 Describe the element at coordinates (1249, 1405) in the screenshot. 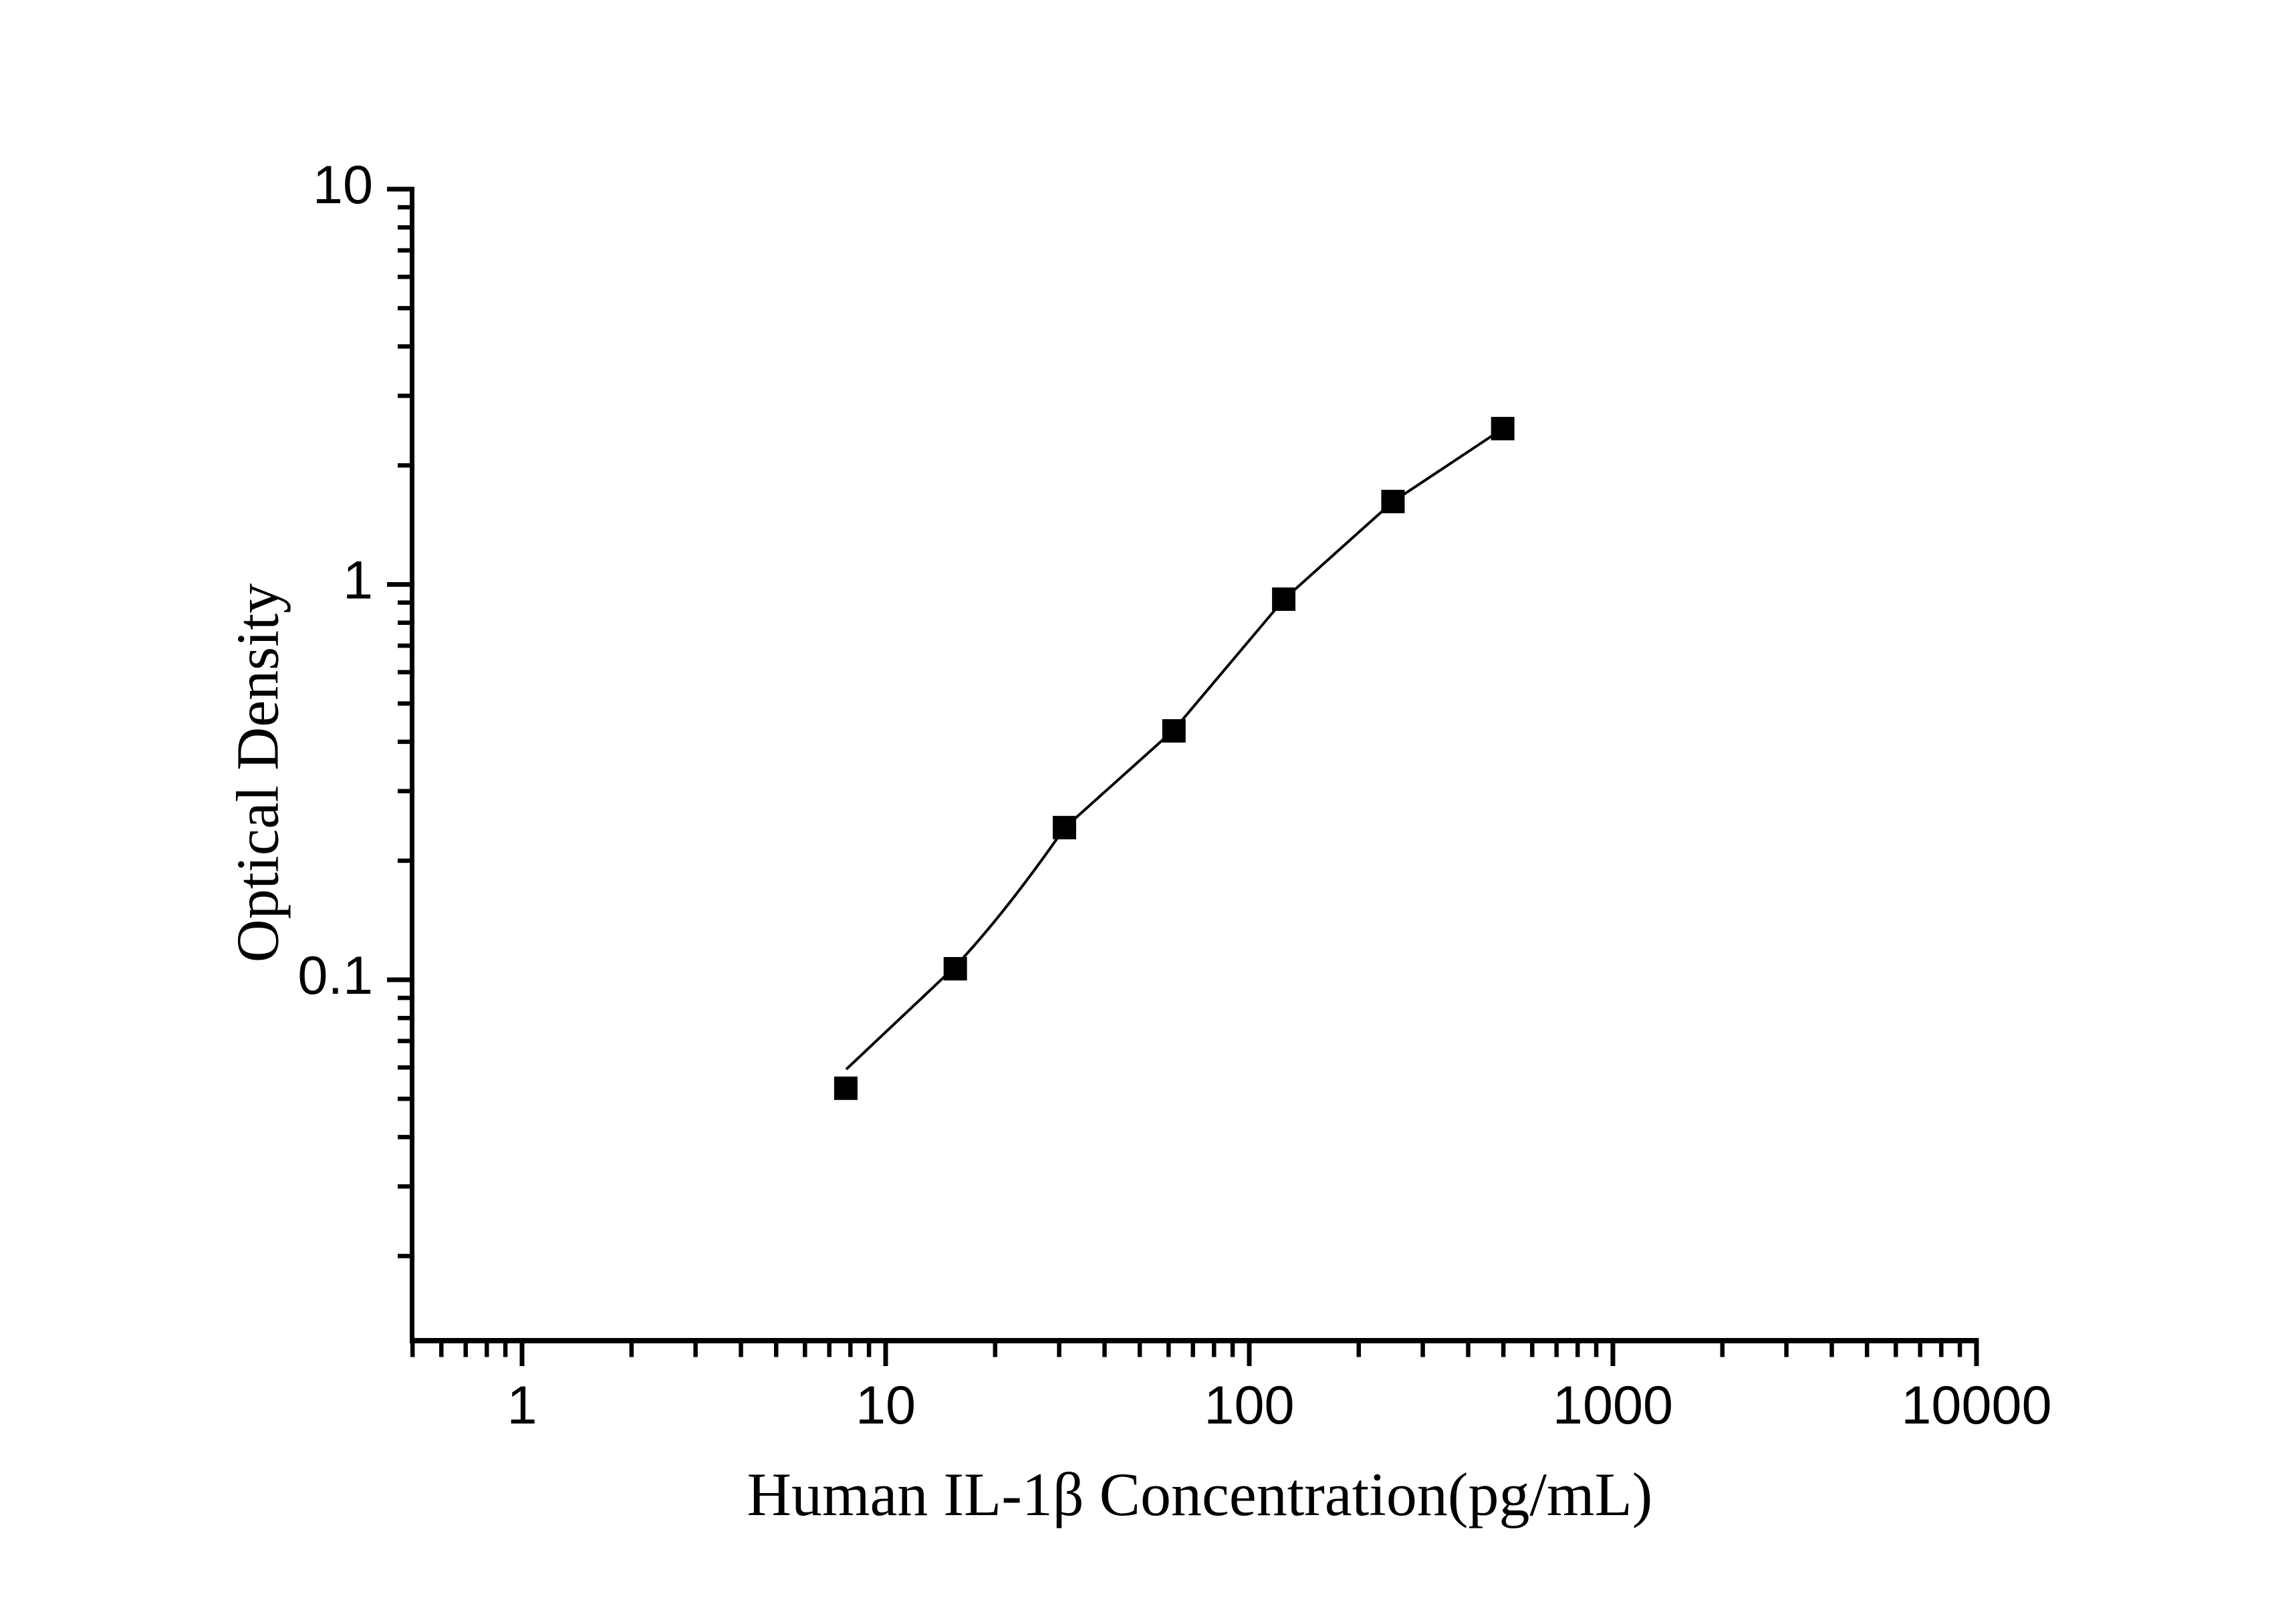

I see `svg-text: 100` at that location.